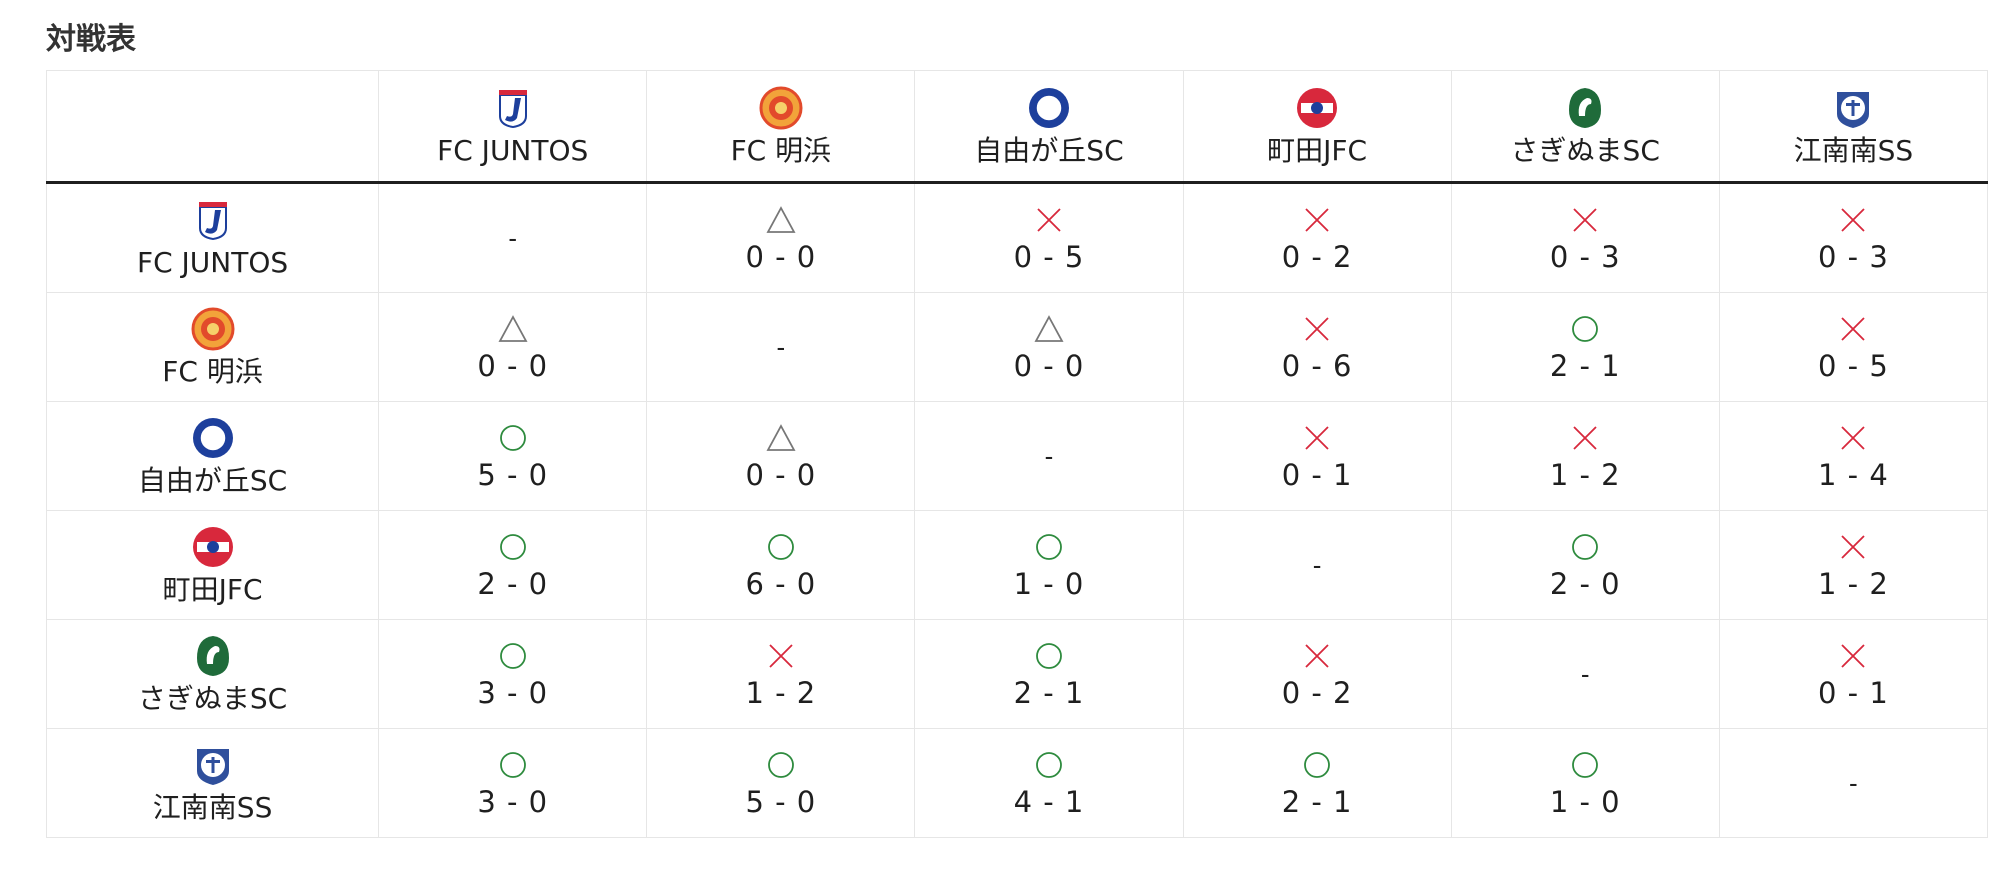 The width and height of the screenshot is (2012, 876). Describe the element at coordinates (513, 674) in the screenshot. I see `result-cell: 3 - 0` at that location.